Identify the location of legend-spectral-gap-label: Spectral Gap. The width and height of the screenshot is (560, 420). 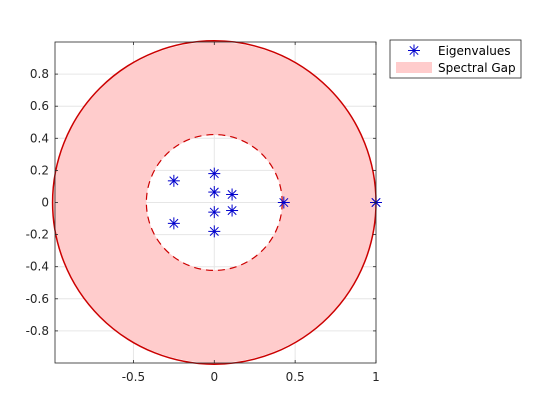
(477, 68).